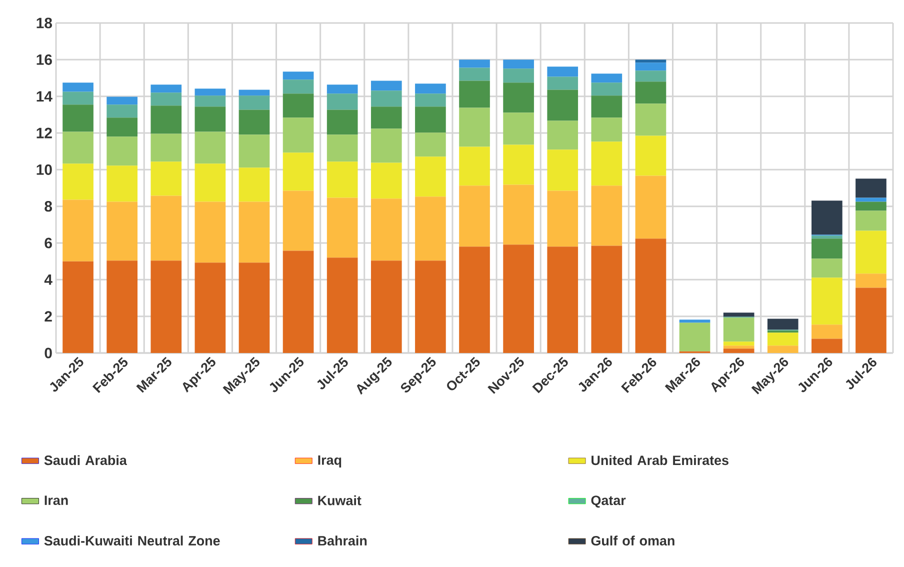 Image resolution: width=904 pixels, height=567 pixels. I want to click on y-tick-label: 14, so click(44, 96).